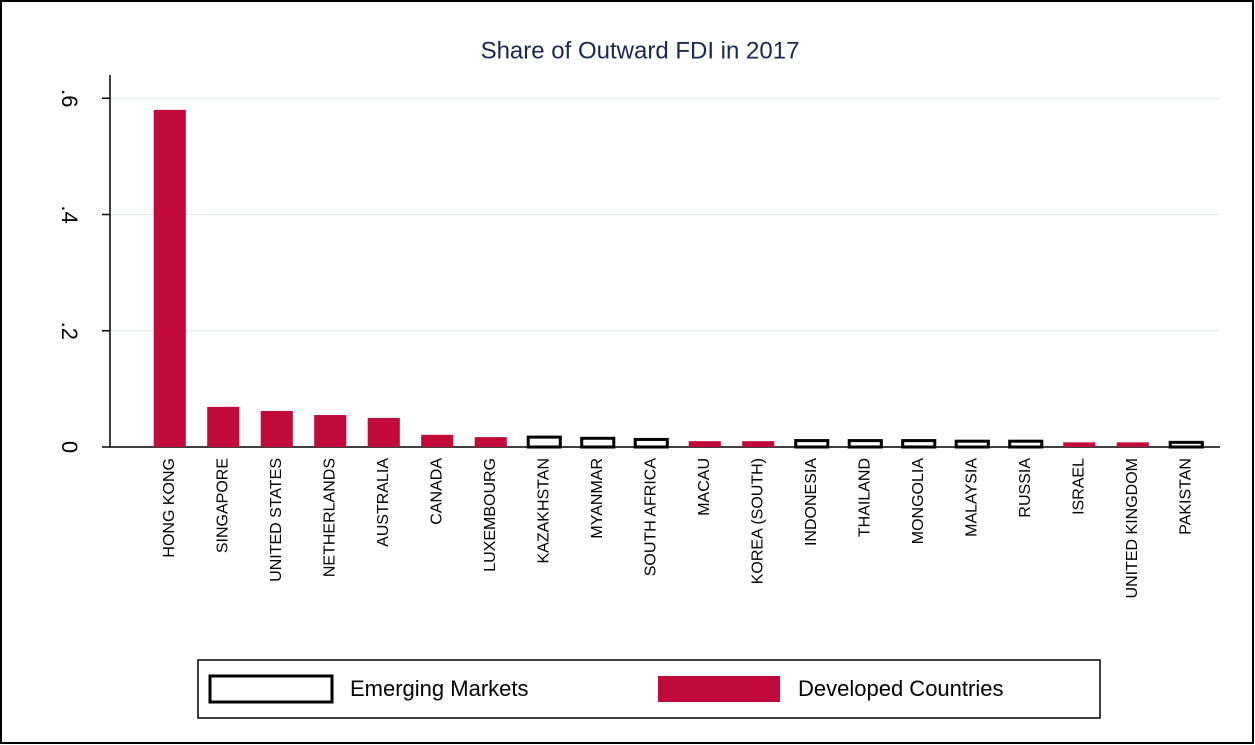 This screenshot has width=1255, height=745. I want to click on x-tick-label: KAZAKHSTAN, so click(543, 511).